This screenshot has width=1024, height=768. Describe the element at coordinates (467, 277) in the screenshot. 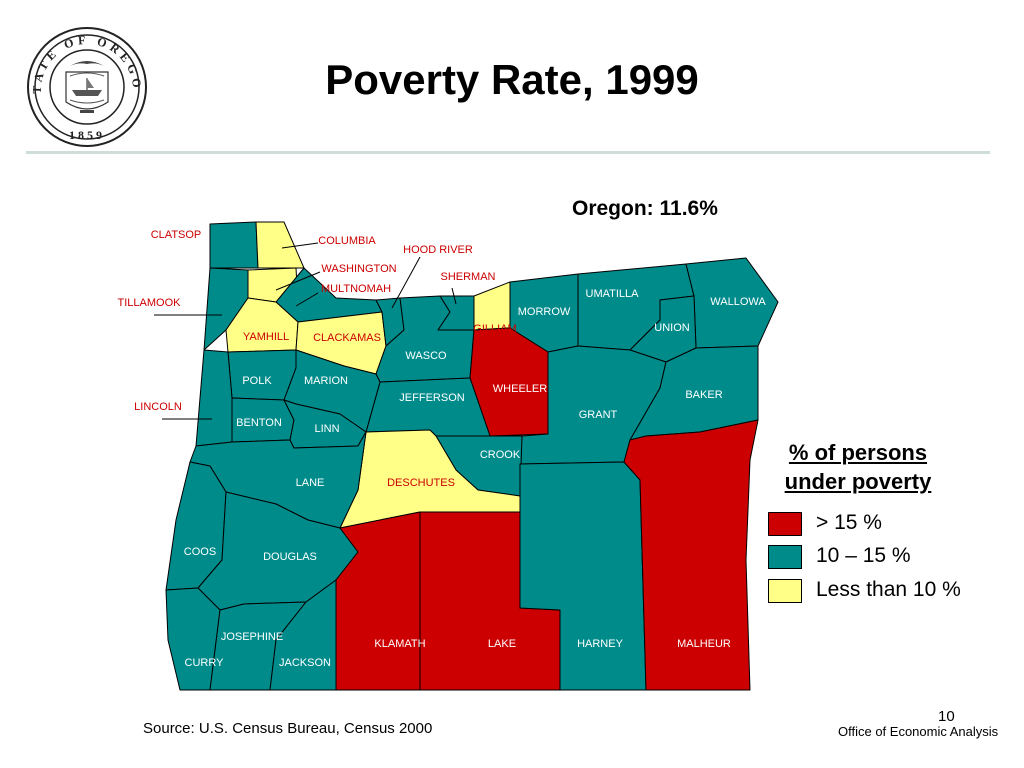

I see `county-label-sherman: SHERMAN` at that location.